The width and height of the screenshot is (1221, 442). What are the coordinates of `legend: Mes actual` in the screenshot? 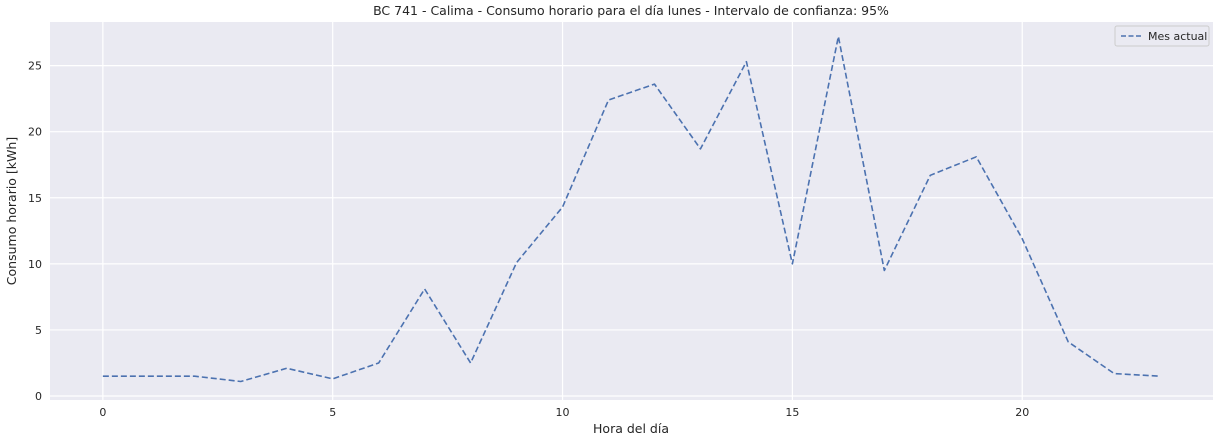 It's located at (1162, 36).